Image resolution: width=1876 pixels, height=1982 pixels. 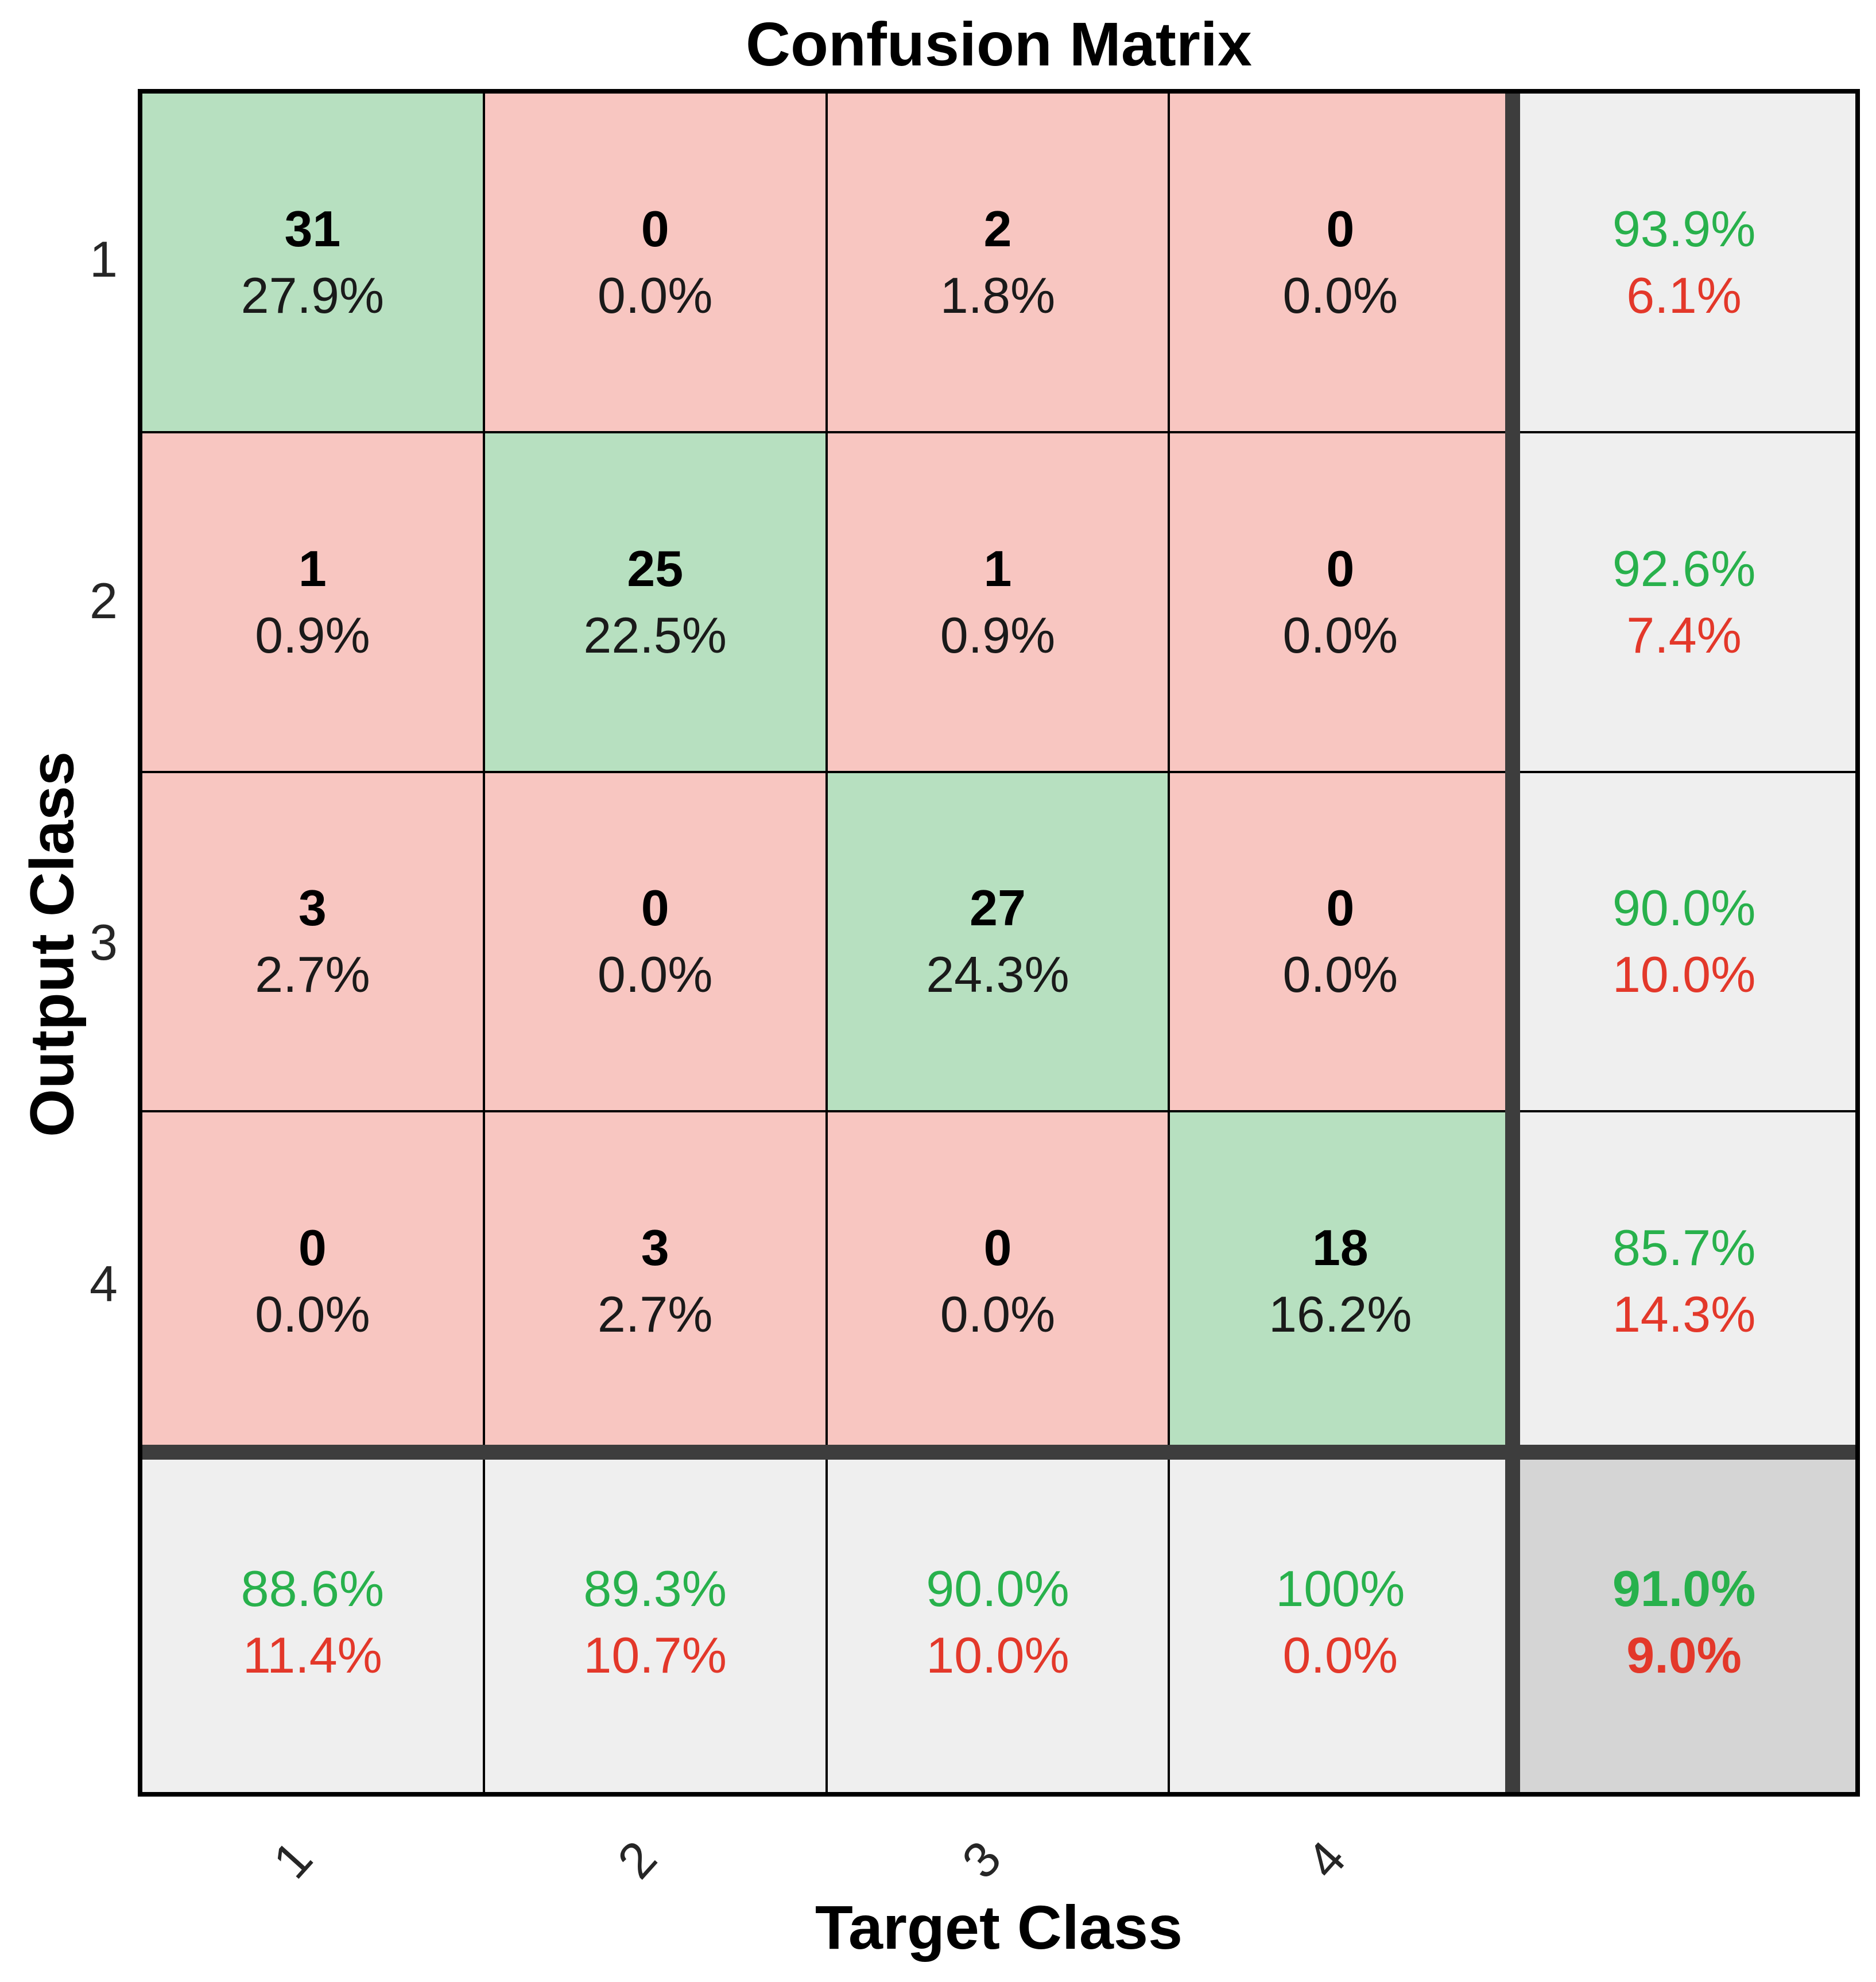 What do you see at coordinates (1684, 1656) in the screenshot?
I see `overall-error-percent: 9.0%` at bounding box center [1684, 1656].